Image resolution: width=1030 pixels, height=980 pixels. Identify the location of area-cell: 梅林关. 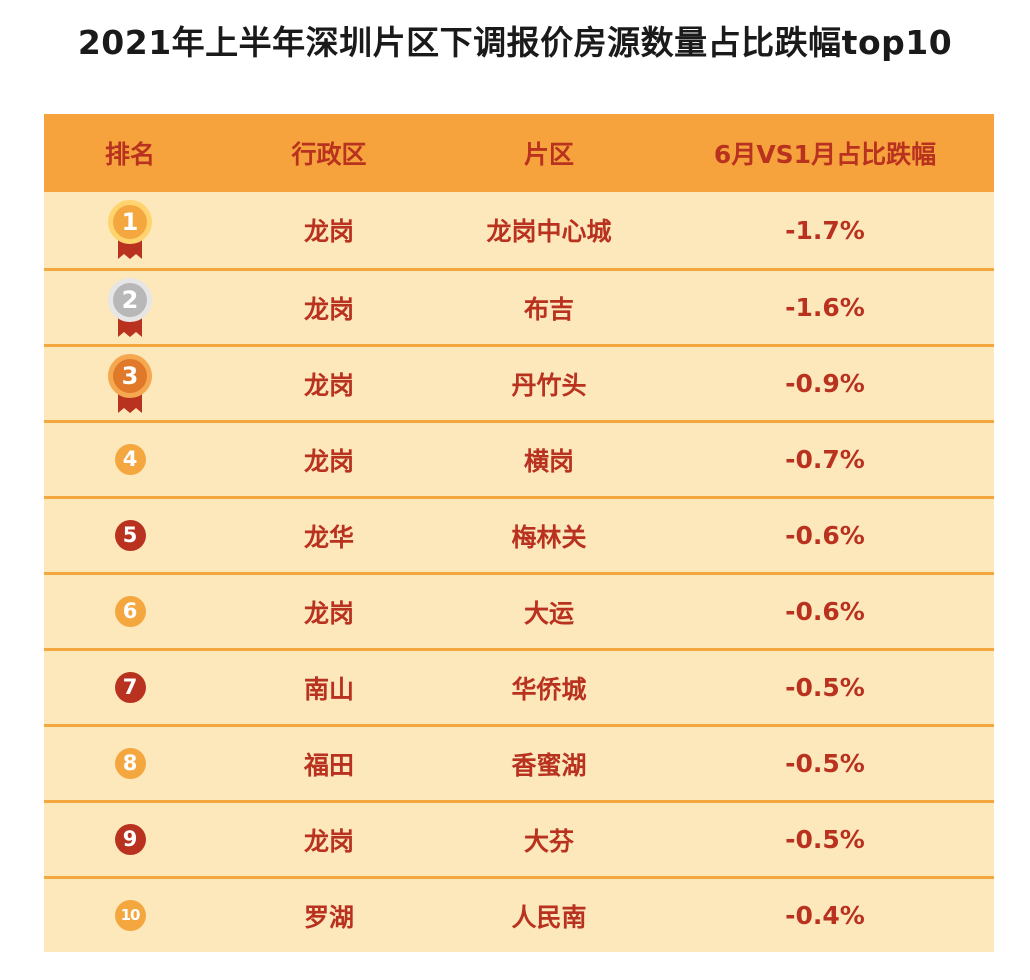
(549, 537).